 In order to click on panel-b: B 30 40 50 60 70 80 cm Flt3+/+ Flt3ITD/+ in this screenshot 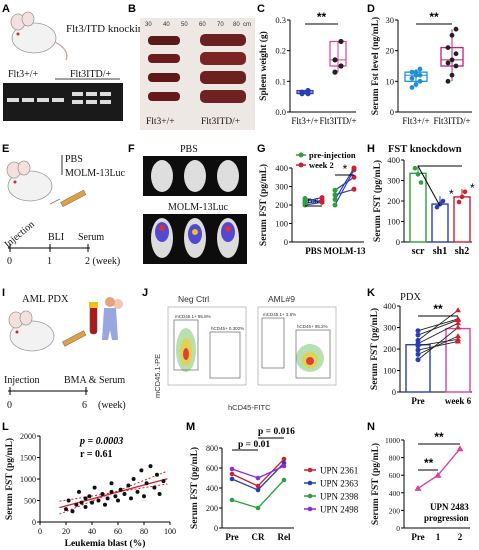, I will do `click(191, 66)`.